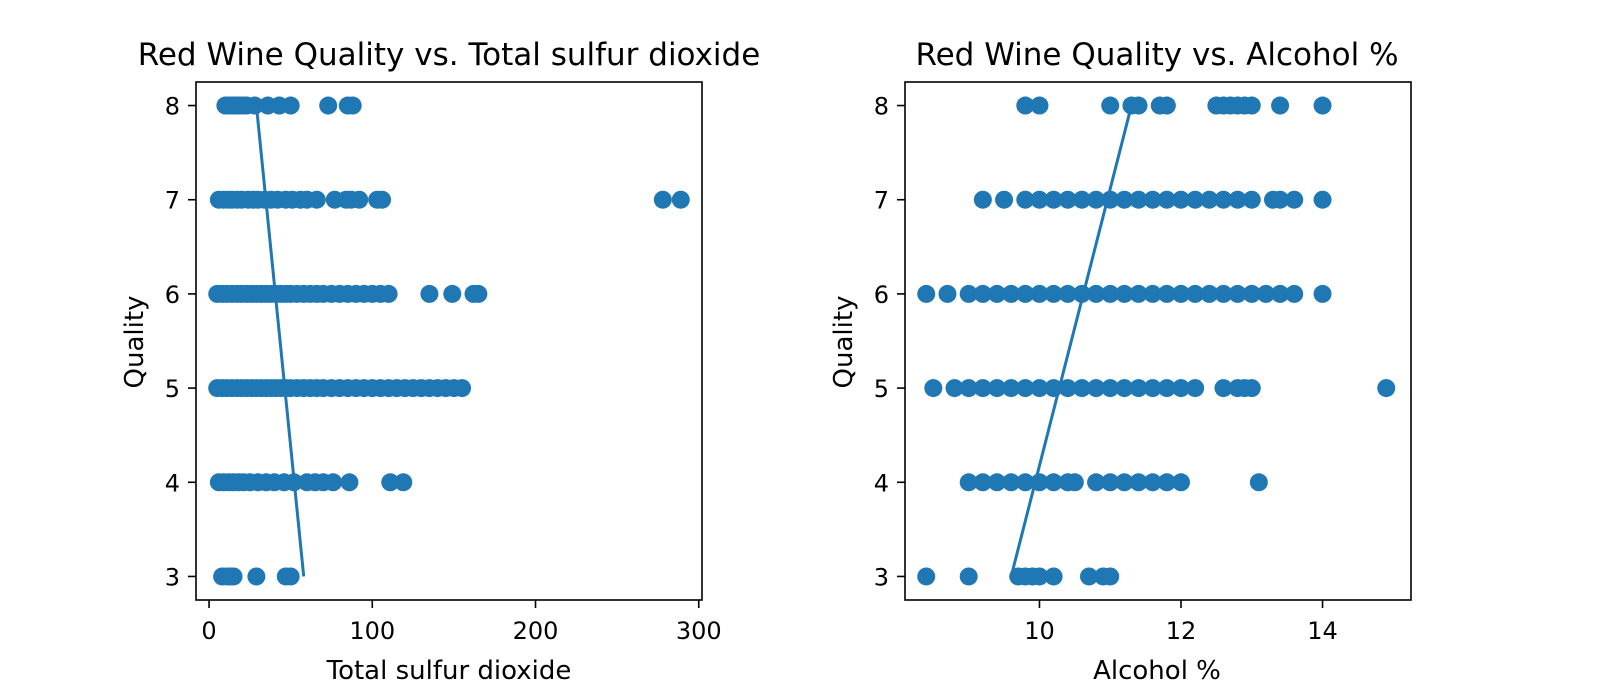 This screenshot has width=1600, height=700. I want to click on y-tick-label: 5, so click(881, 389).